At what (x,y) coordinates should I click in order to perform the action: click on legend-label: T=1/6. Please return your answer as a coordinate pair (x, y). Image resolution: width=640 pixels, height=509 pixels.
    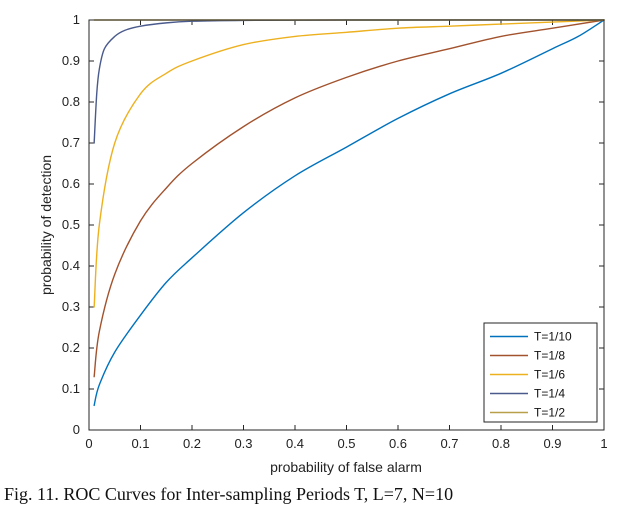
    Looking at the image, I should click on (549, 375).